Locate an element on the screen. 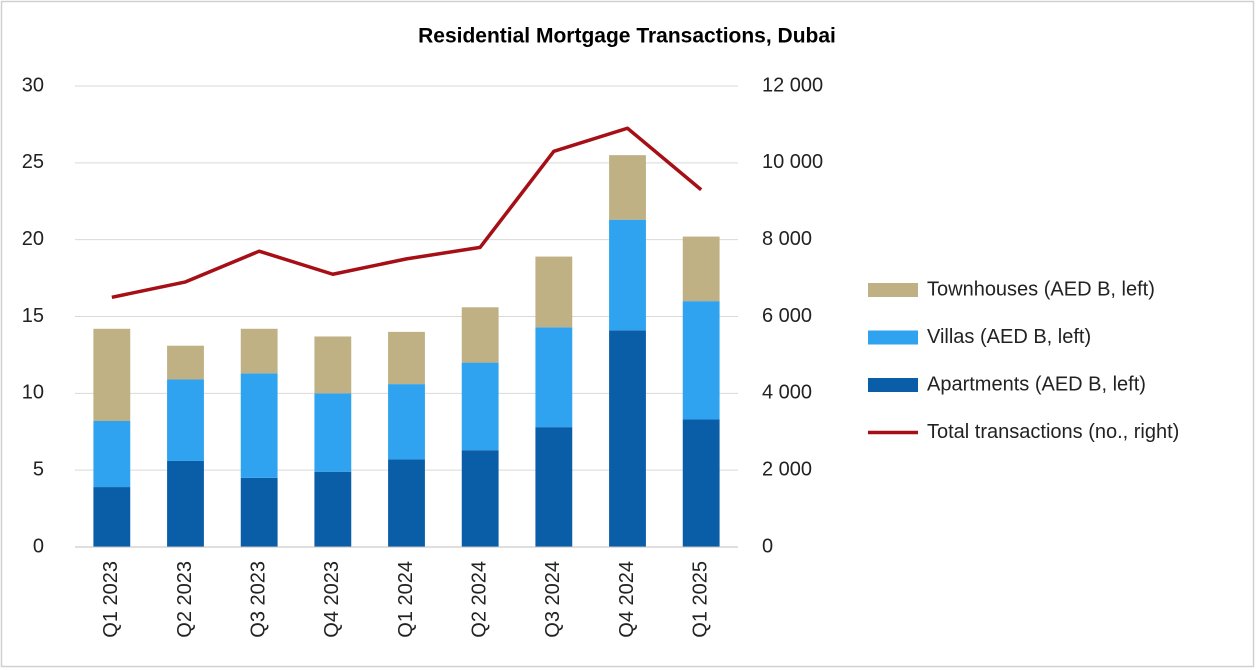  x-tick-label: Q1 2023 is located at coordinates (111, 599).